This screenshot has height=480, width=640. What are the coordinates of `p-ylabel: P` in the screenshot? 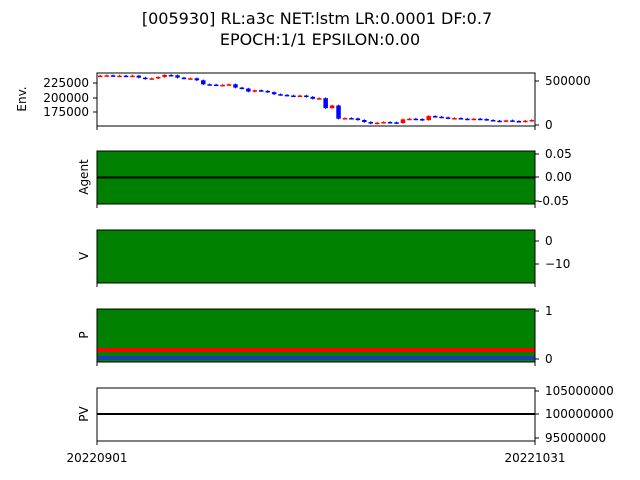 It's located at (84, 334).